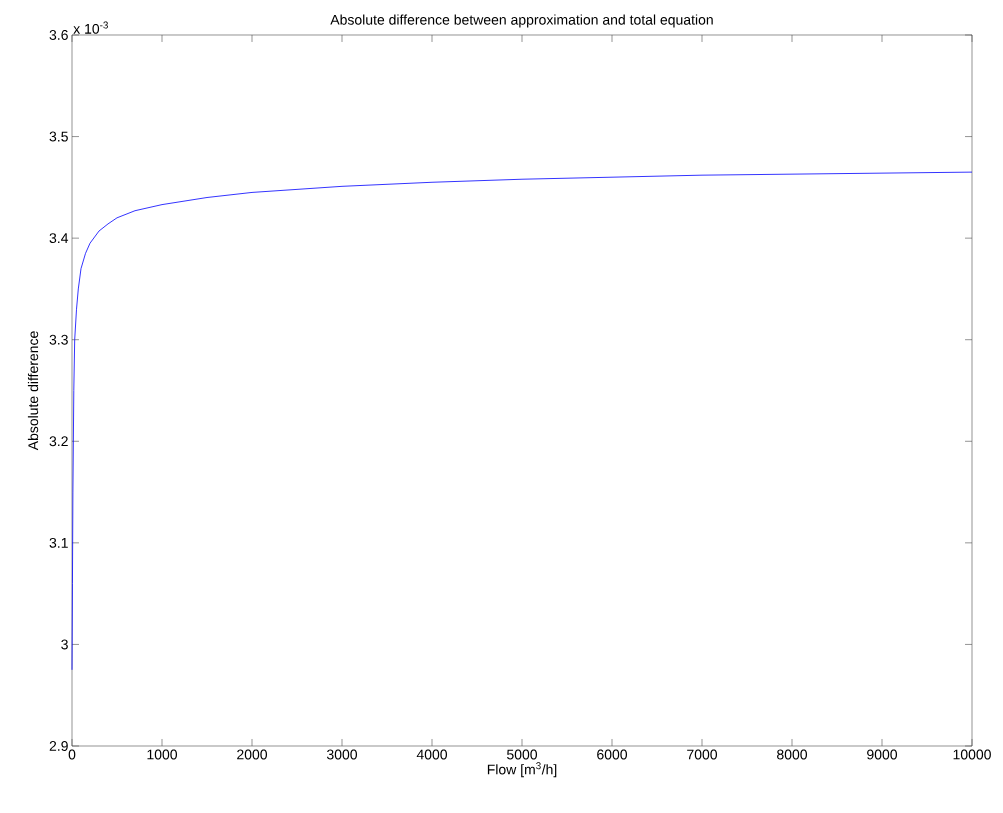  I want to click on y-tick-label: 3.2, so click(58, 441).